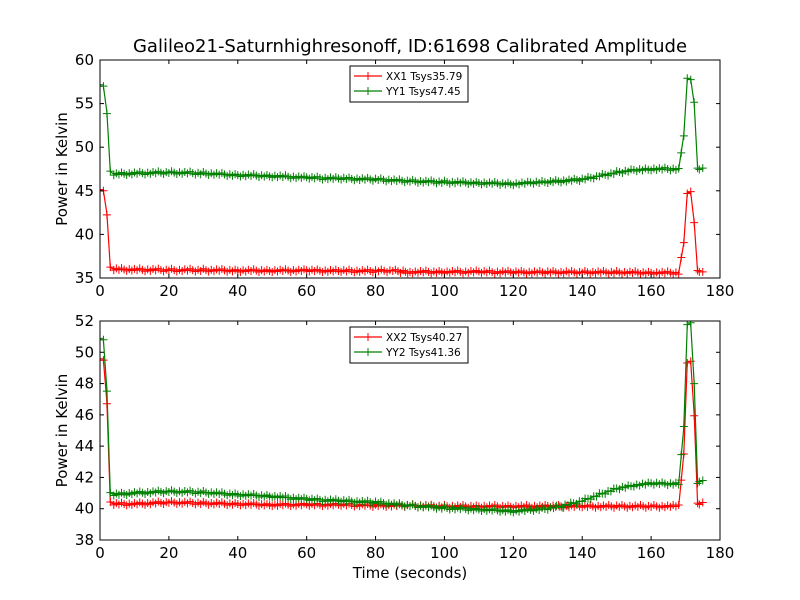 Image resolution: width=800 pixels, height=600 pixels. What do you see at coordinates (424, 338) in the screenshot?
I see `legend-label: XX2 Tsys40.27` at bounding box center [424, 338].